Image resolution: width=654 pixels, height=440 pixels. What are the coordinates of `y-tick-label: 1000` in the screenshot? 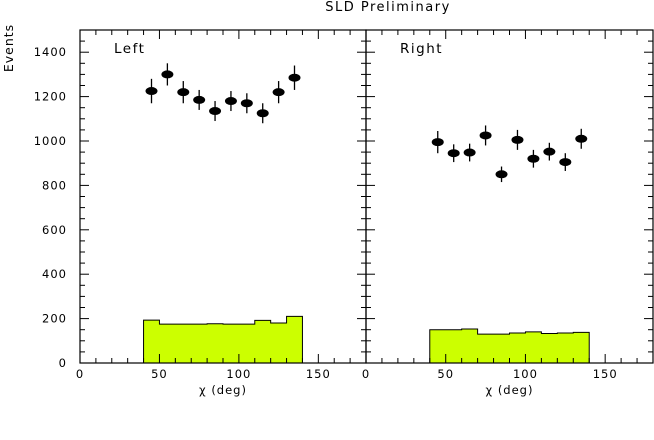 It's located at (50, 141).